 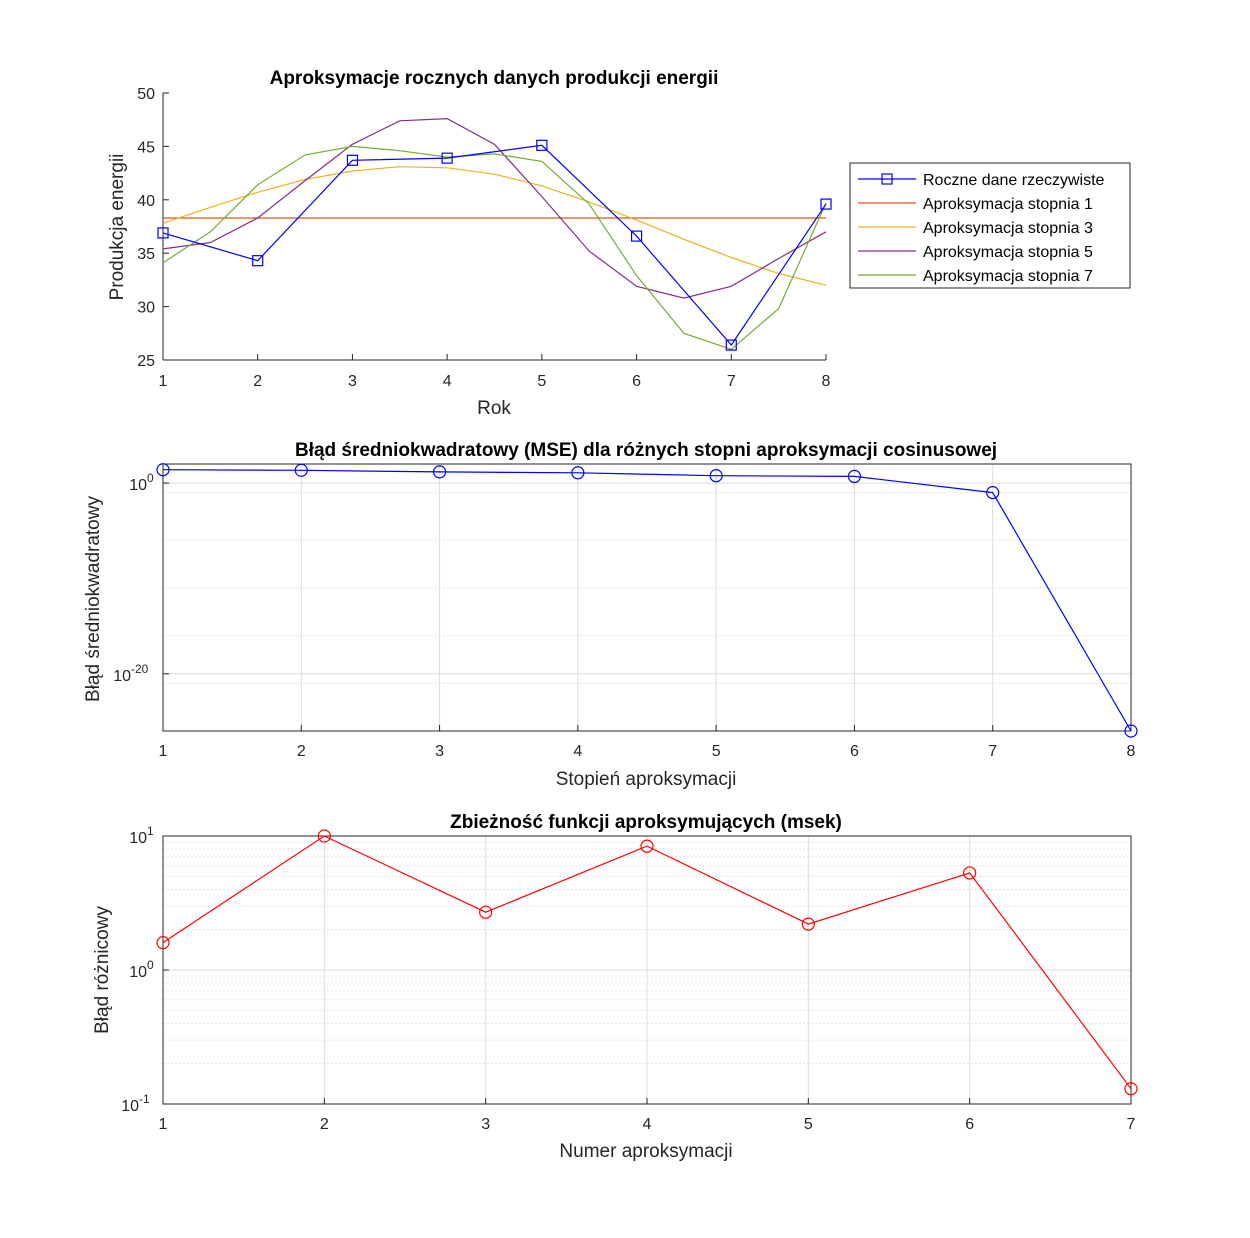 I want to click on chart1-legend-label: Roczne dane rzeczywiste, so click(x=1014, y=180).